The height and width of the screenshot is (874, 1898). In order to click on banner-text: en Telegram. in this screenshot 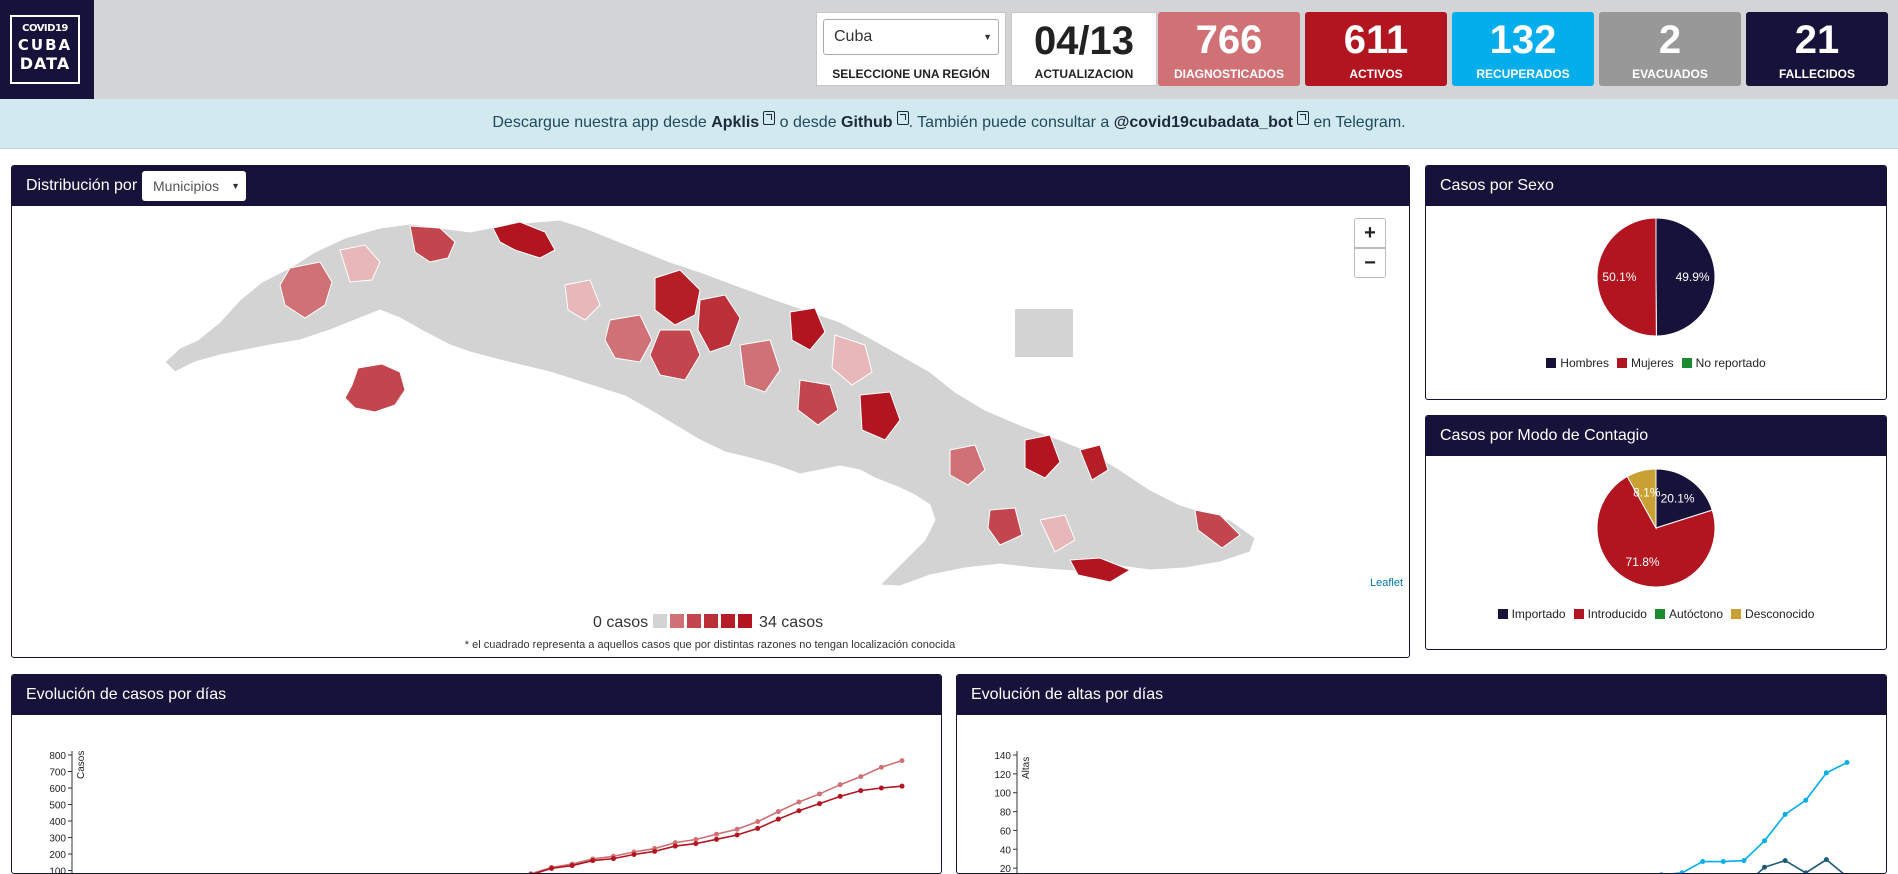, I will do `click(1357, 122)`.